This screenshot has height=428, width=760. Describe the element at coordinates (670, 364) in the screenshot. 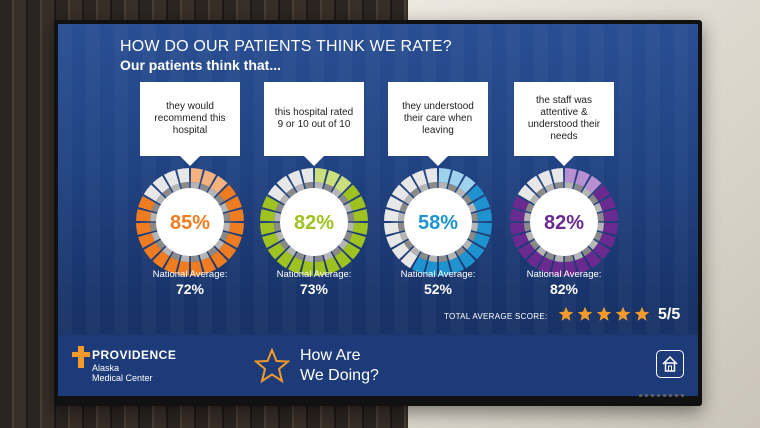

I see `home-button` at that location.